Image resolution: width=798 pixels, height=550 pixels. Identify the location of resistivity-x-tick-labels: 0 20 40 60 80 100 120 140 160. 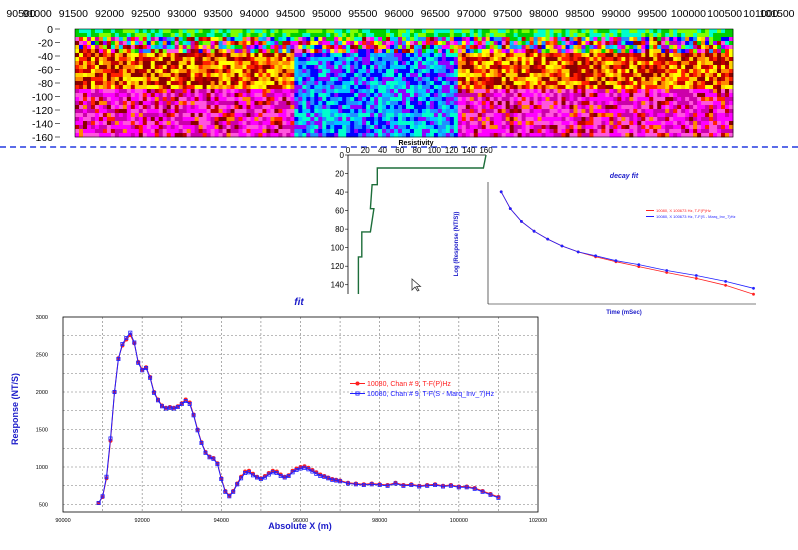
(419, 150).